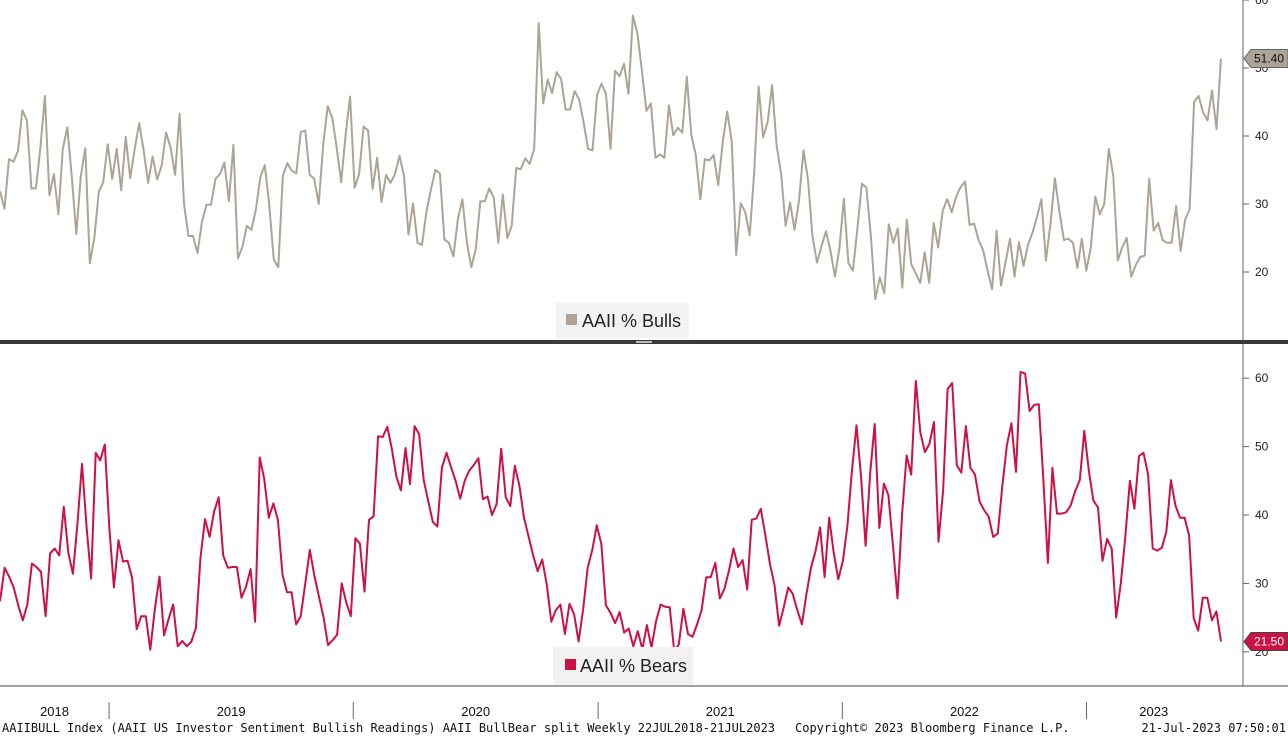  Describe the element at coordinates (475, 711) in the screenshot. I see `year-label: 2020` at that location.